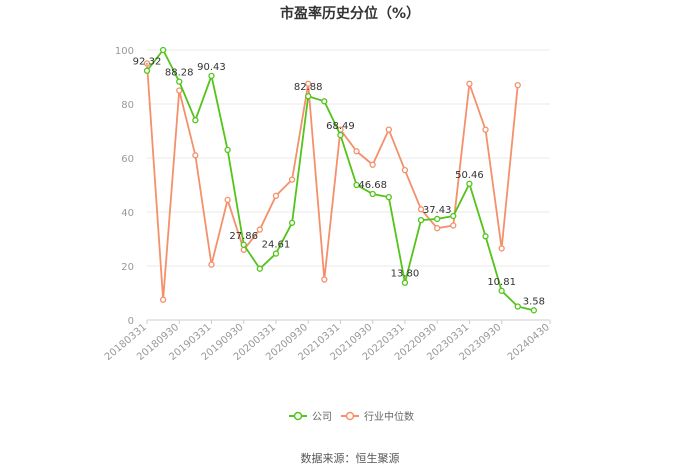 This screenshot has width=700, height=474. What do you see at coordinates (131, 321) in the screenshot?
I see `y-tick-label: 0` at bounding box center [131, 321].